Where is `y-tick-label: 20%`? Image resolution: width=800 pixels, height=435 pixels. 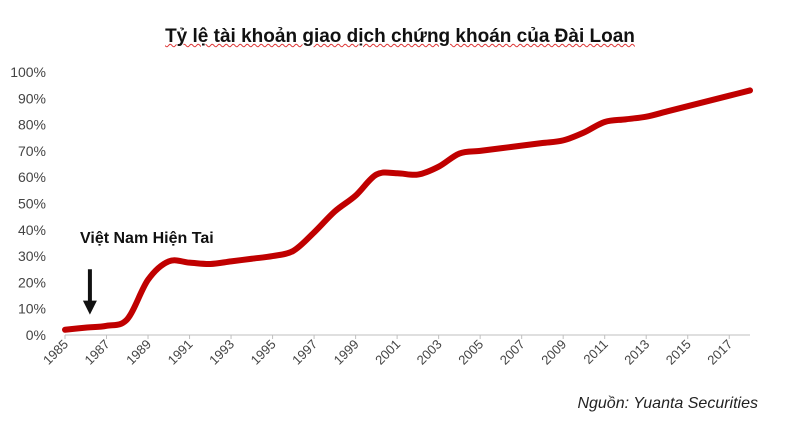
y-tick-label: 20% is located at coordinates (32, 282).